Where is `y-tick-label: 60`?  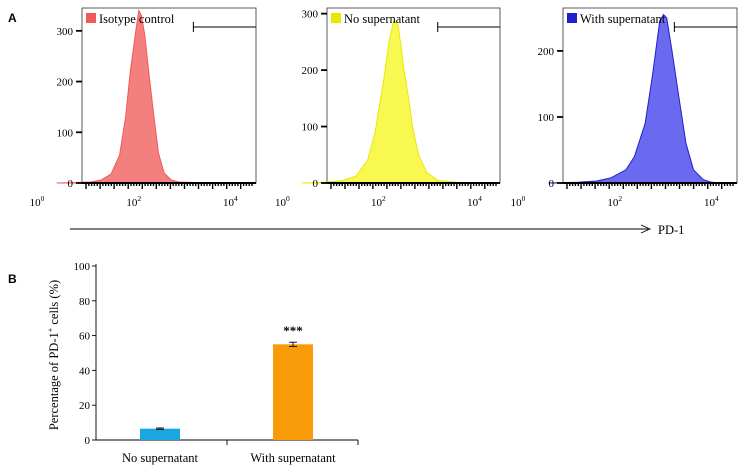
y-tick-label: 60 is located at coordinates (85, 337).